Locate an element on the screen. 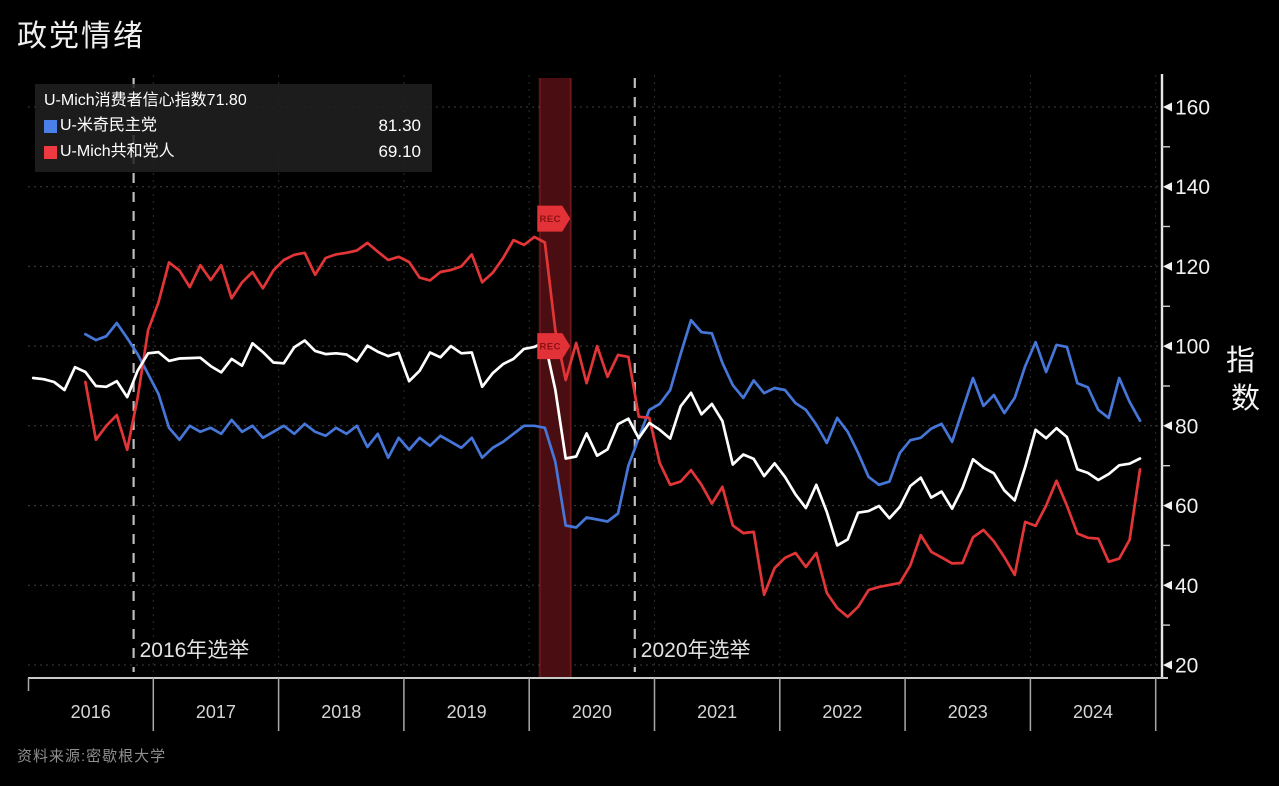 This screenshot has width=1279, height=786. x-tick-label: 2023 is located at coordinates (968, 712).